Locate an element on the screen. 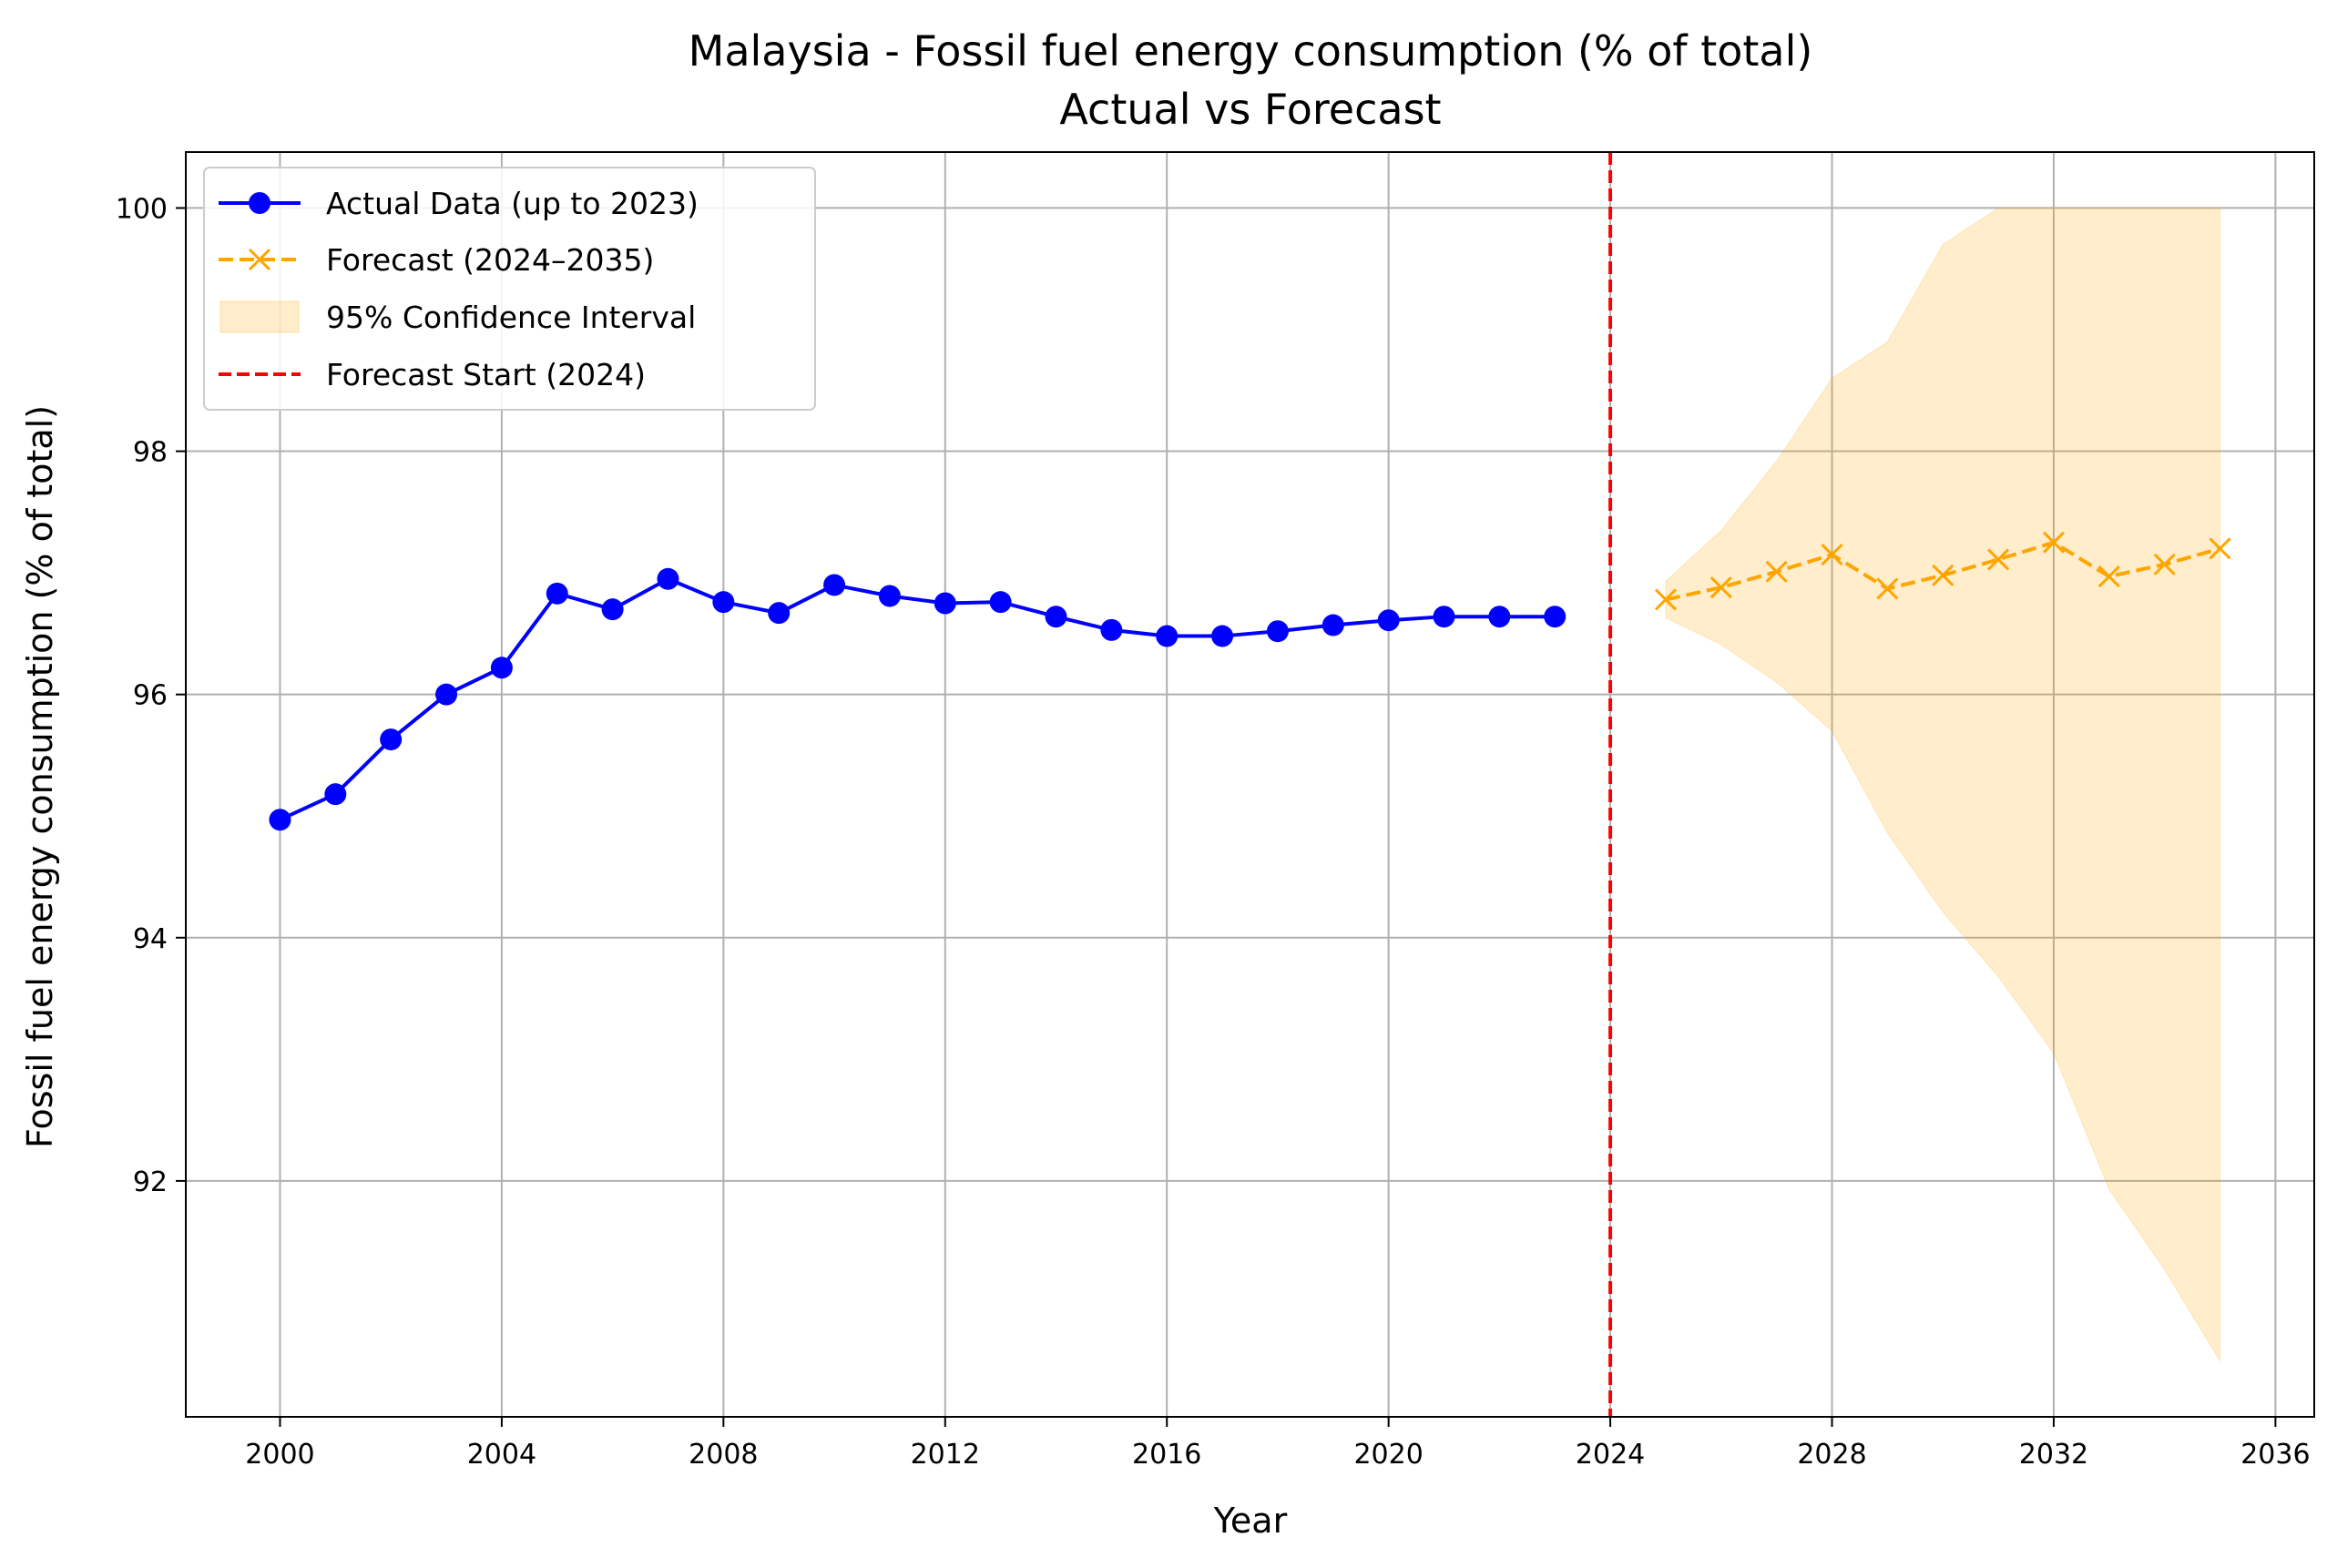 The width and height of the screenshot is (2337, 1568). legend-box is located at coordinates (510, 289).